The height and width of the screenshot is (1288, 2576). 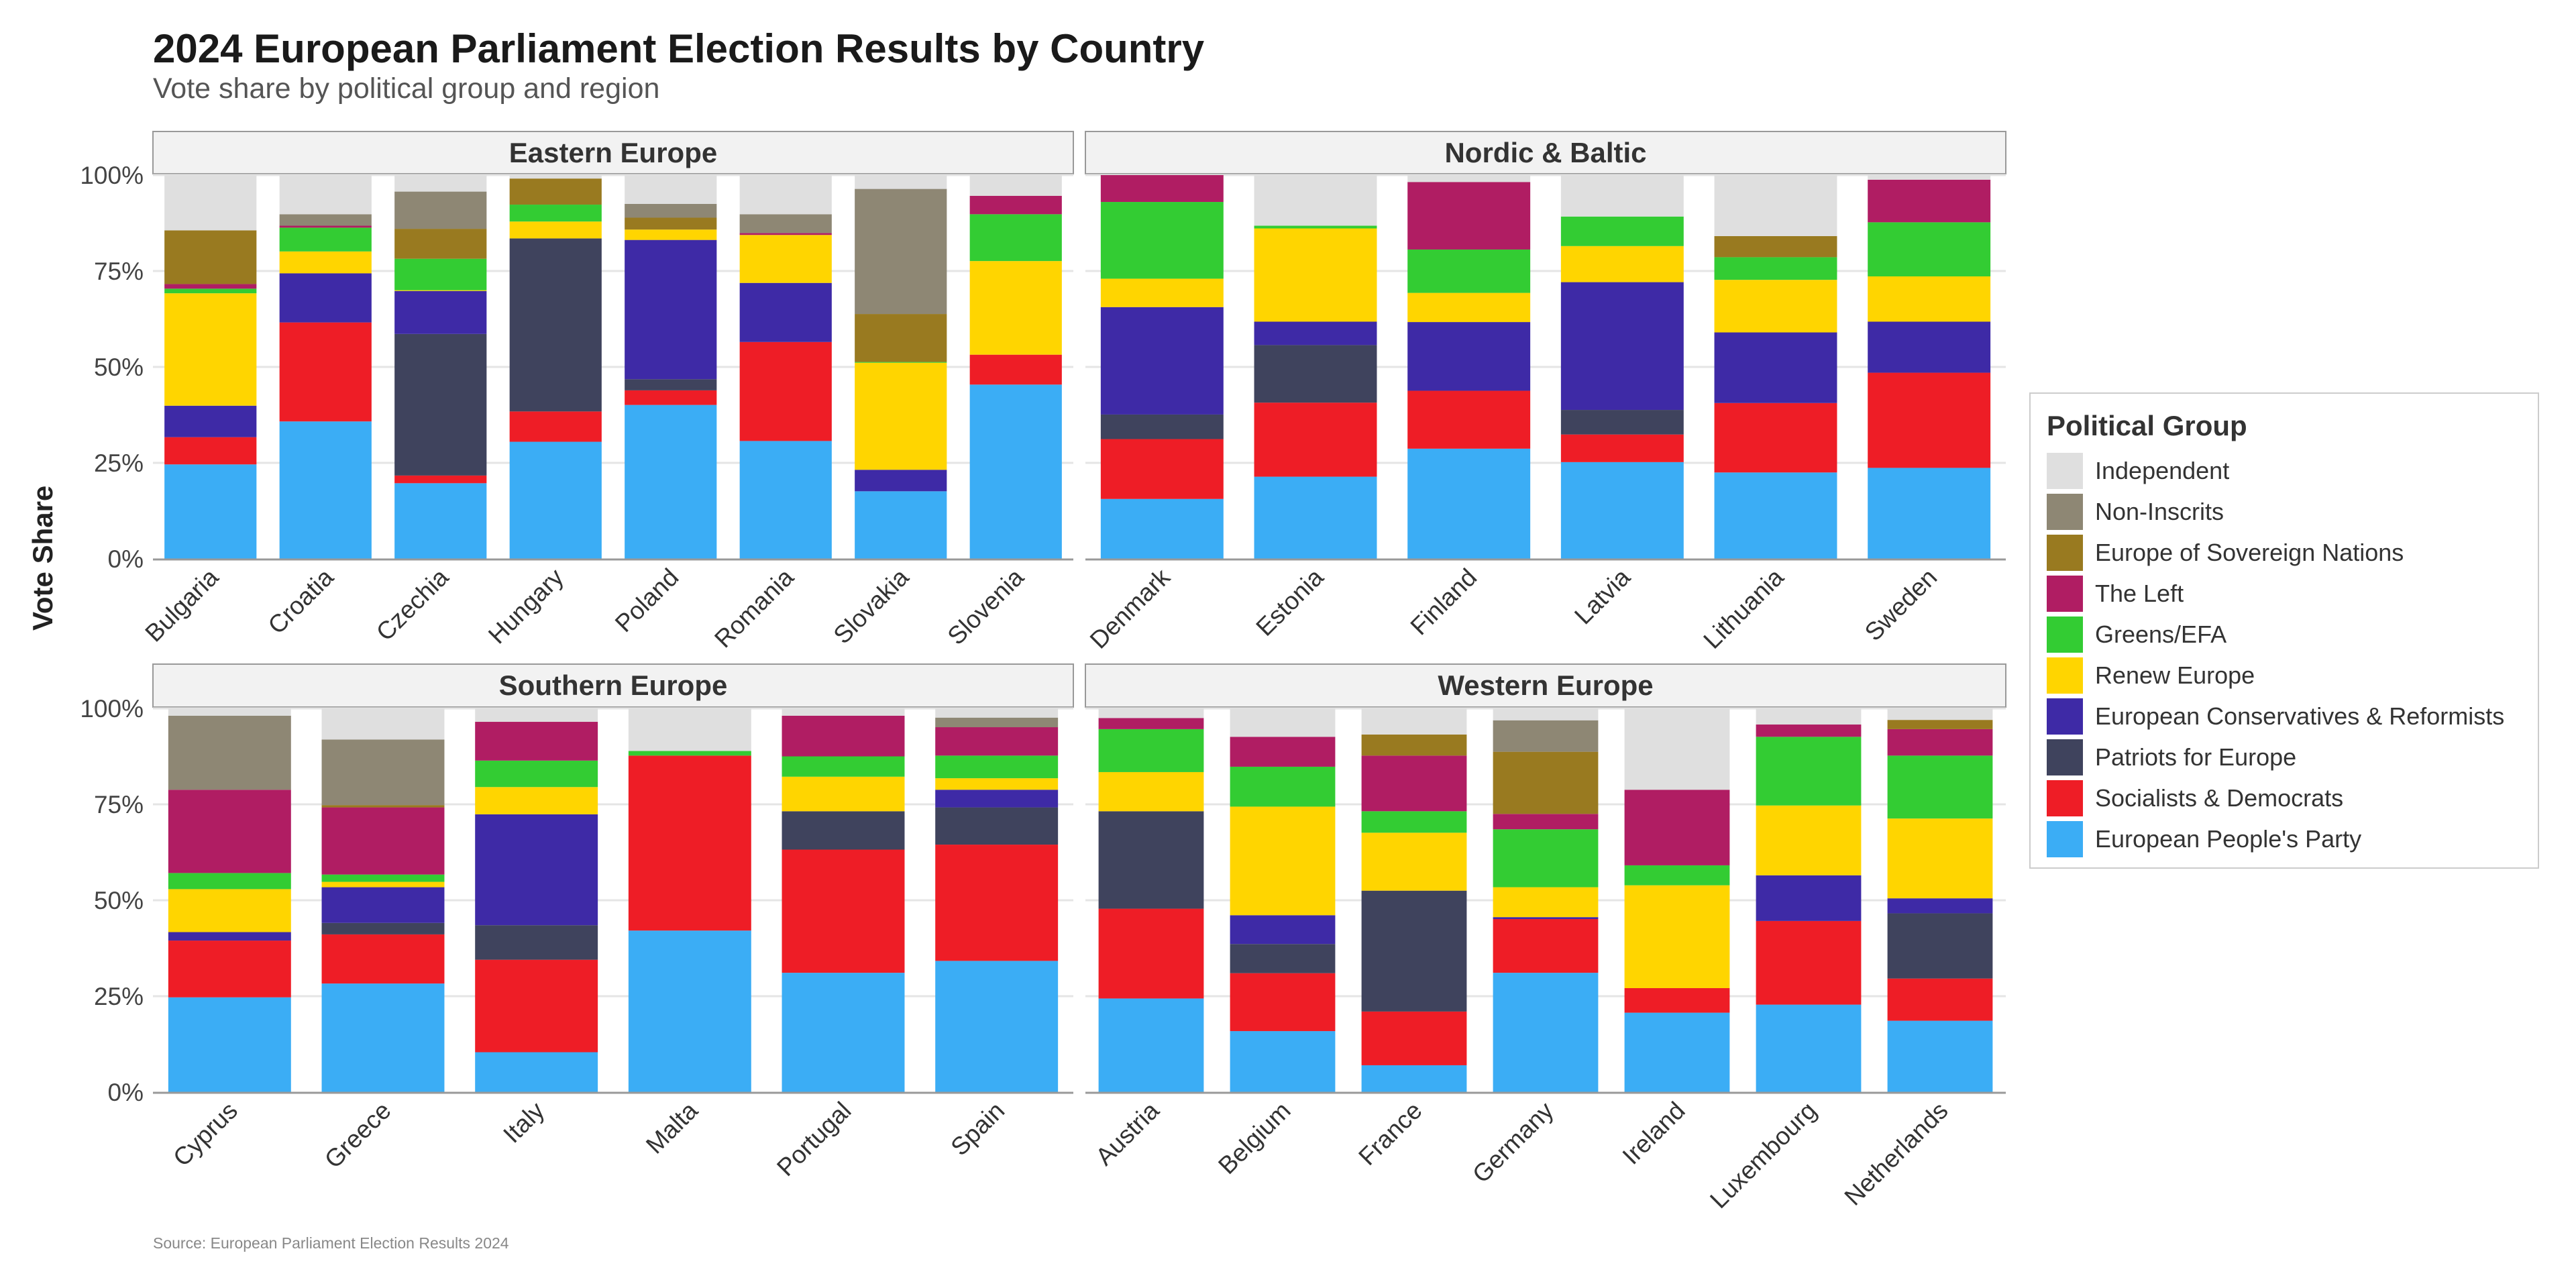 I want to click on legend-item-european-people-s-party: European People's Party, so click(x=2284, y=838).